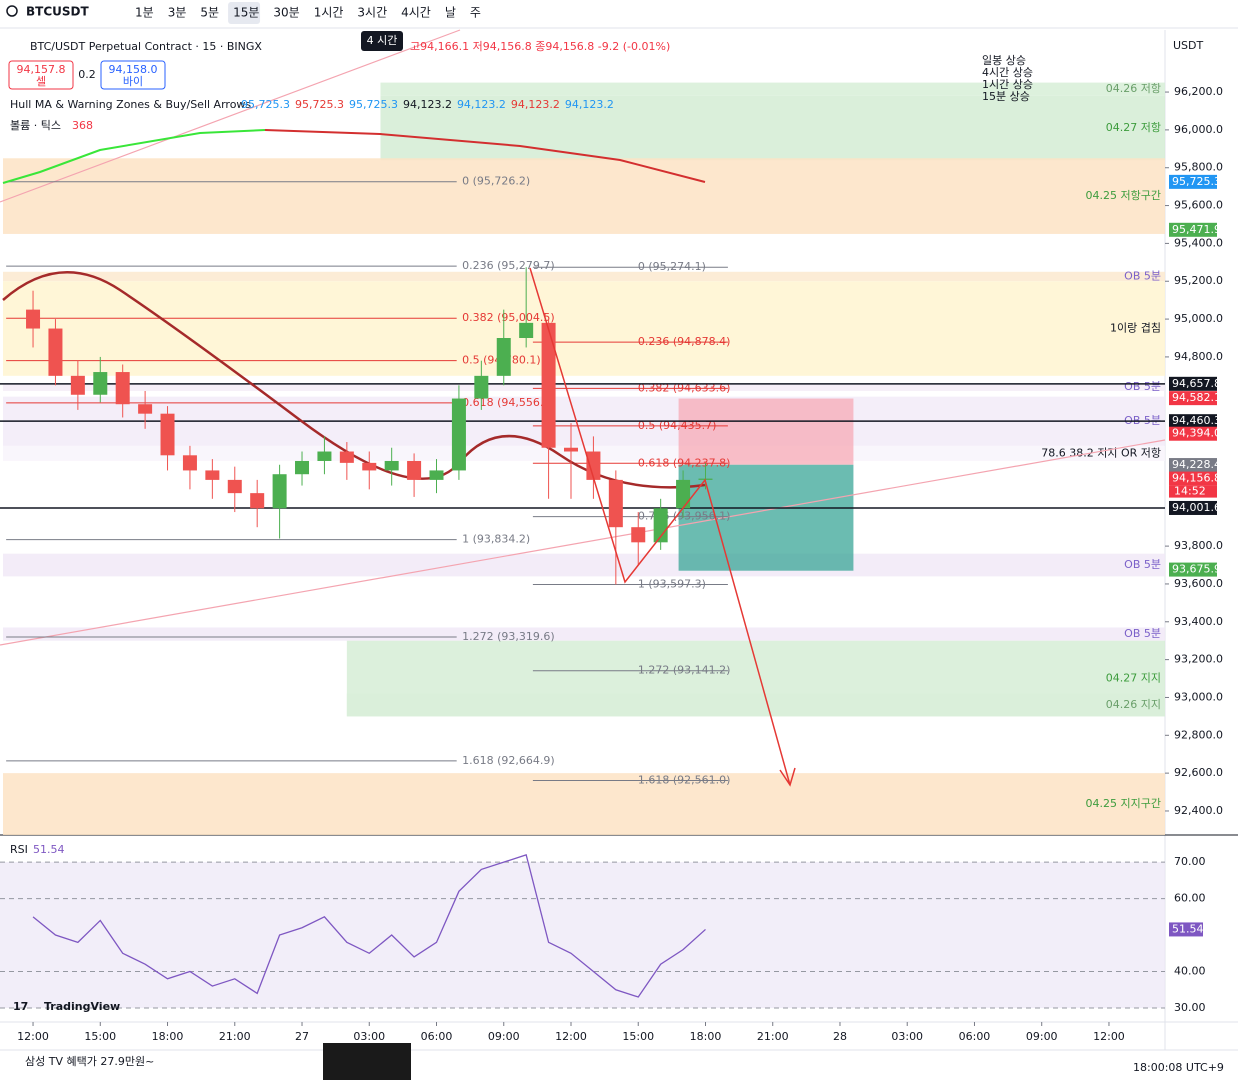 This screenshot has height=1084, width=1238. What do you see at coordinates (1198, 659) in the screenshot?
I see `y-tick-label: 93,200.0` at bounding box center [1198, 659].